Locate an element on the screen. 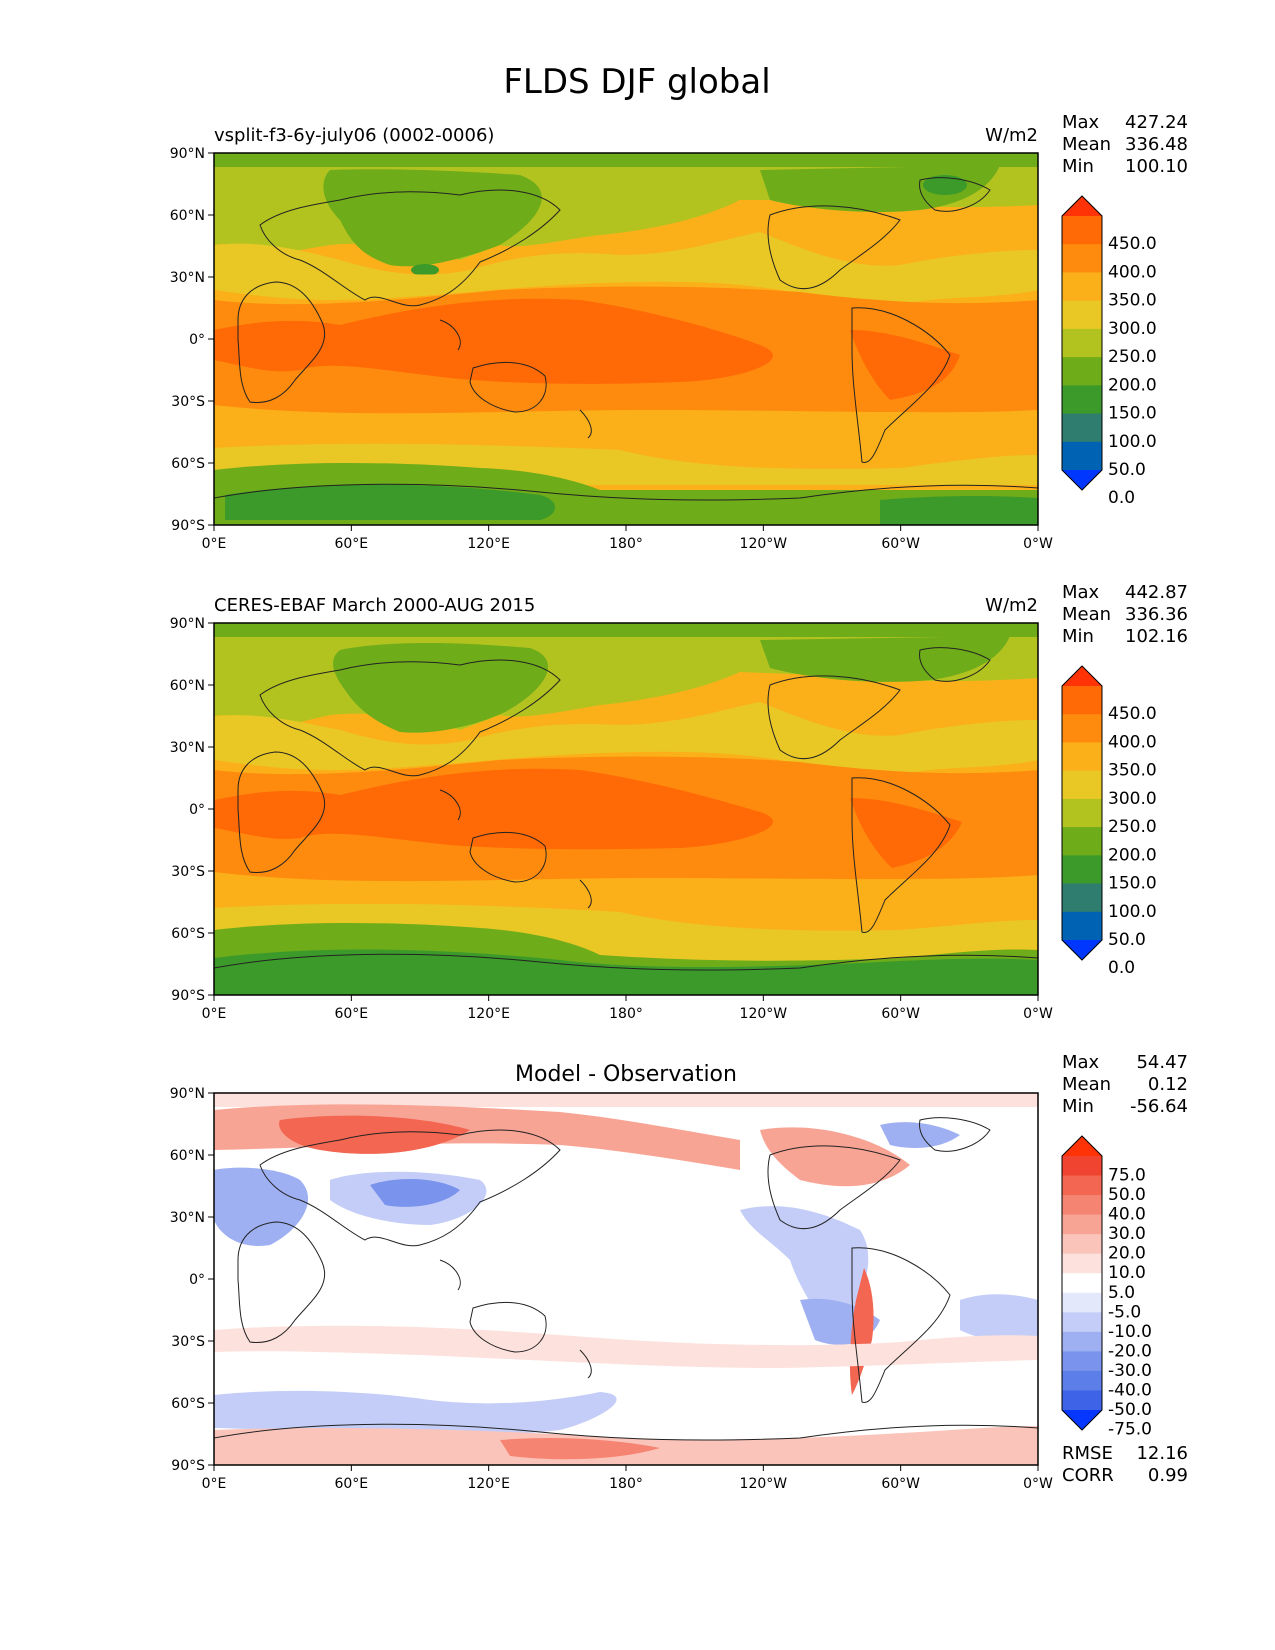  colorbar-label: 350.0 is located at coordinates (1132, 771).